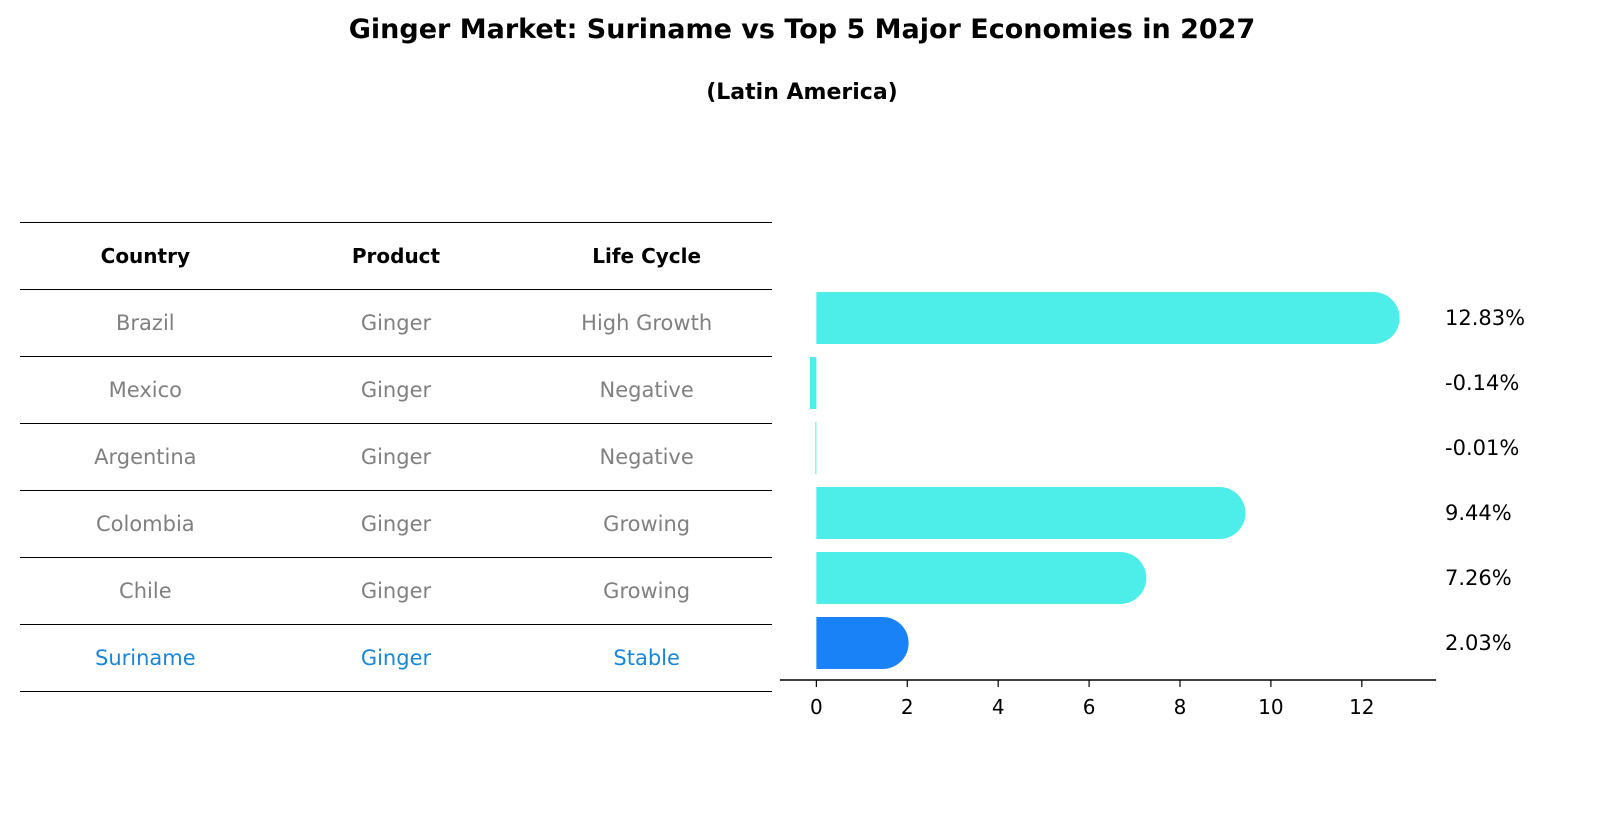  What do you see at coordinates (1031, 513) in the screenshot?
I see `bar-colombia` at bounding box center [1031, 513].